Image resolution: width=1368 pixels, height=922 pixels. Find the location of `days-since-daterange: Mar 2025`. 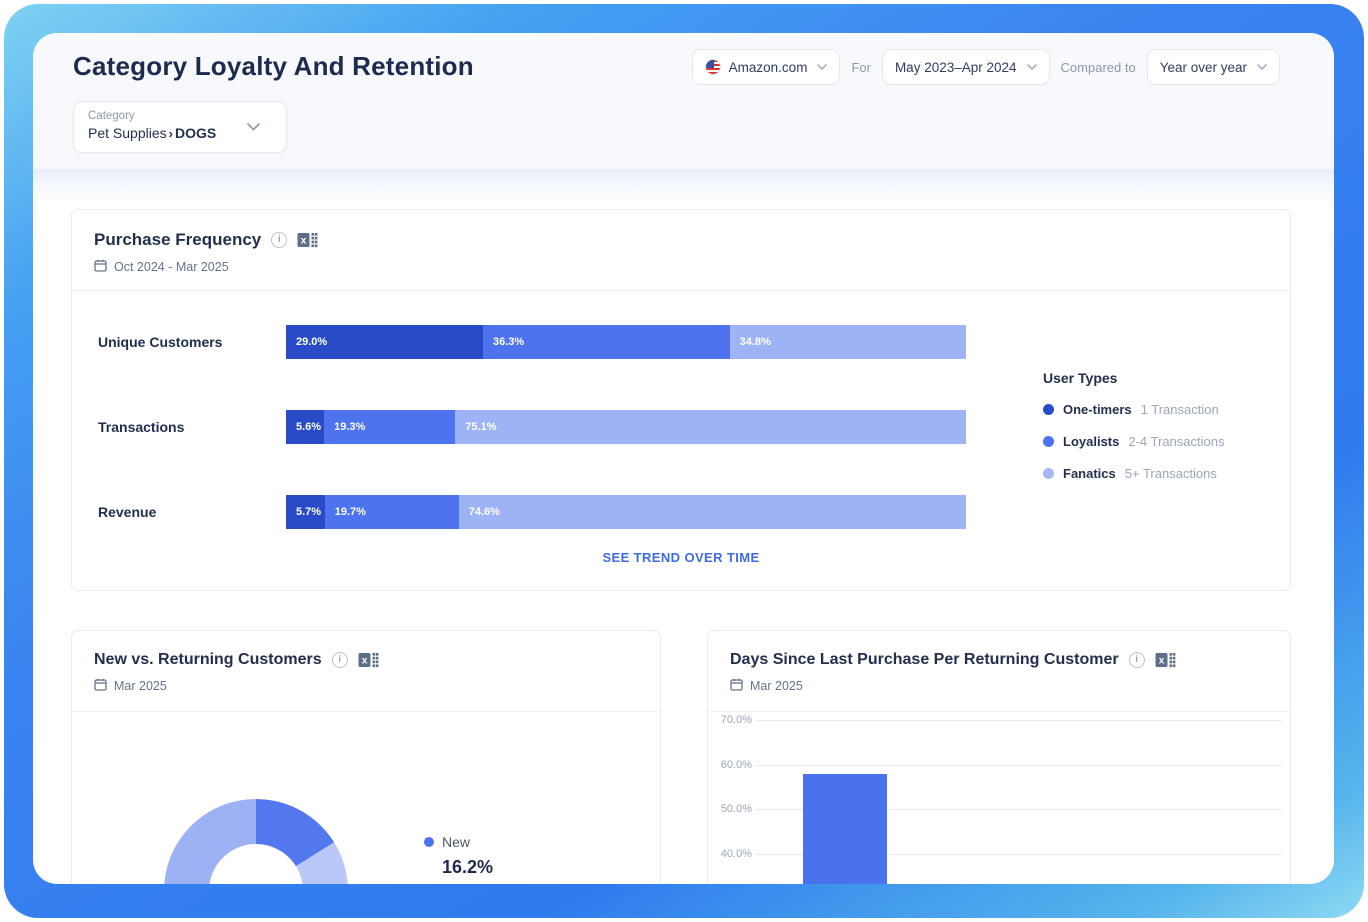

days-since-daterange: Mar 2025 is located at coordinates (776, 686).